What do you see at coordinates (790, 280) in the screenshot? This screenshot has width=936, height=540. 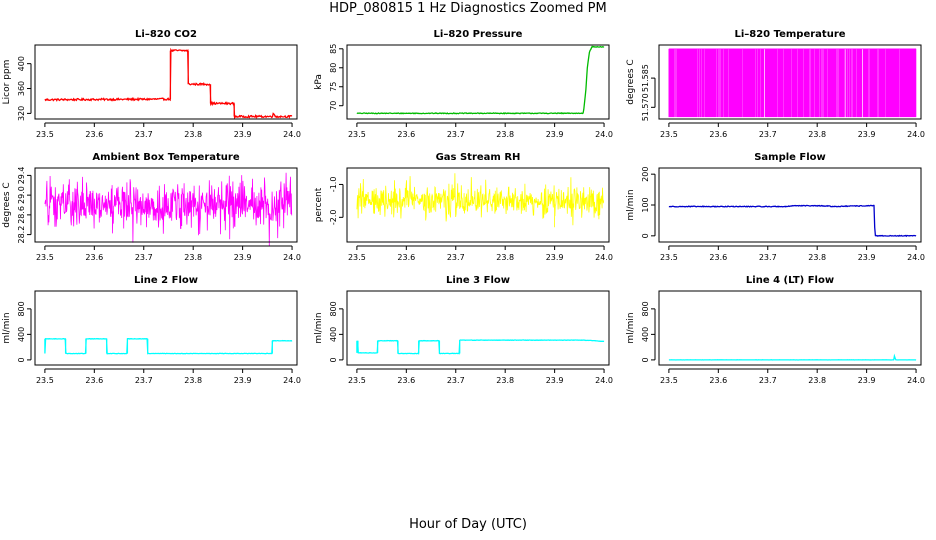 I see `panel-title: Line 4 (LT) Flow` at bounding box center [790, 280].